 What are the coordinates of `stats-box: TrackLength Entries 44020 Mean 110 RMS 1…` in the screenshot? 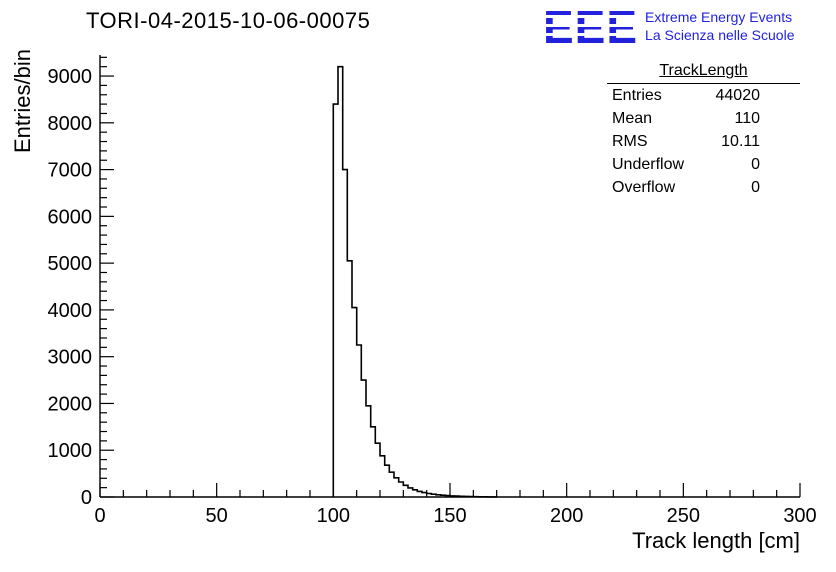 It's located at (703, 130).